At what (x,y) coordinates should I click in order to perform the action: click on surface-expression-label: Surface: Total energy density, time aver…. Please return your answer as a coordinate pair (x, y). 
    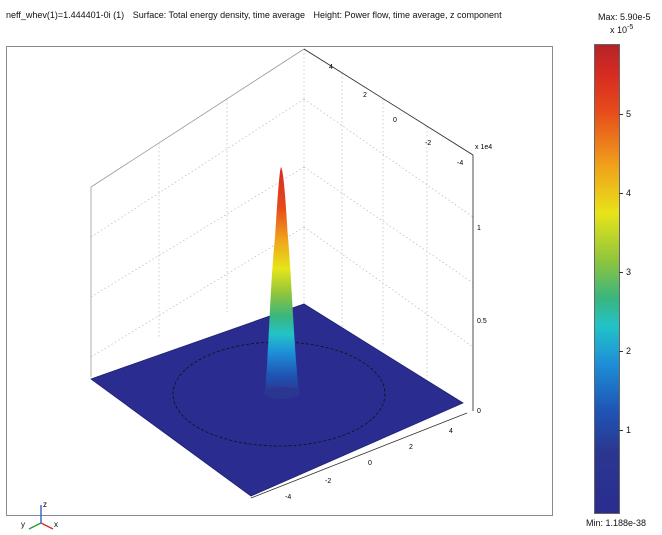
    Looking at the image, I should click on (218, 15).